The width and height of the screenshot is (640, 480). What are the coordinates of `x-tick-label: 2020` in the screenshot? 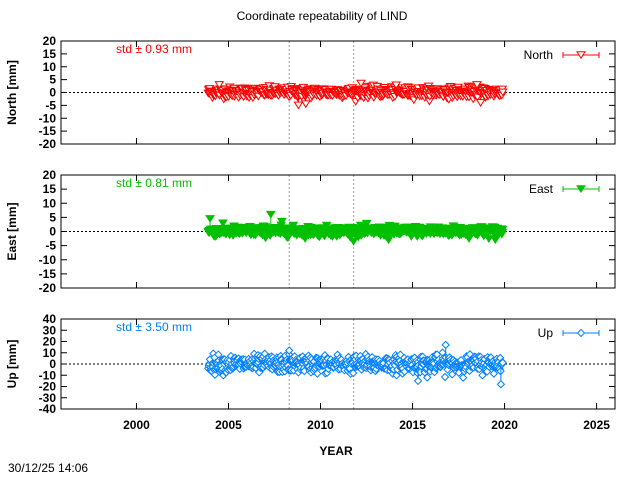 It's located at (504, 425).